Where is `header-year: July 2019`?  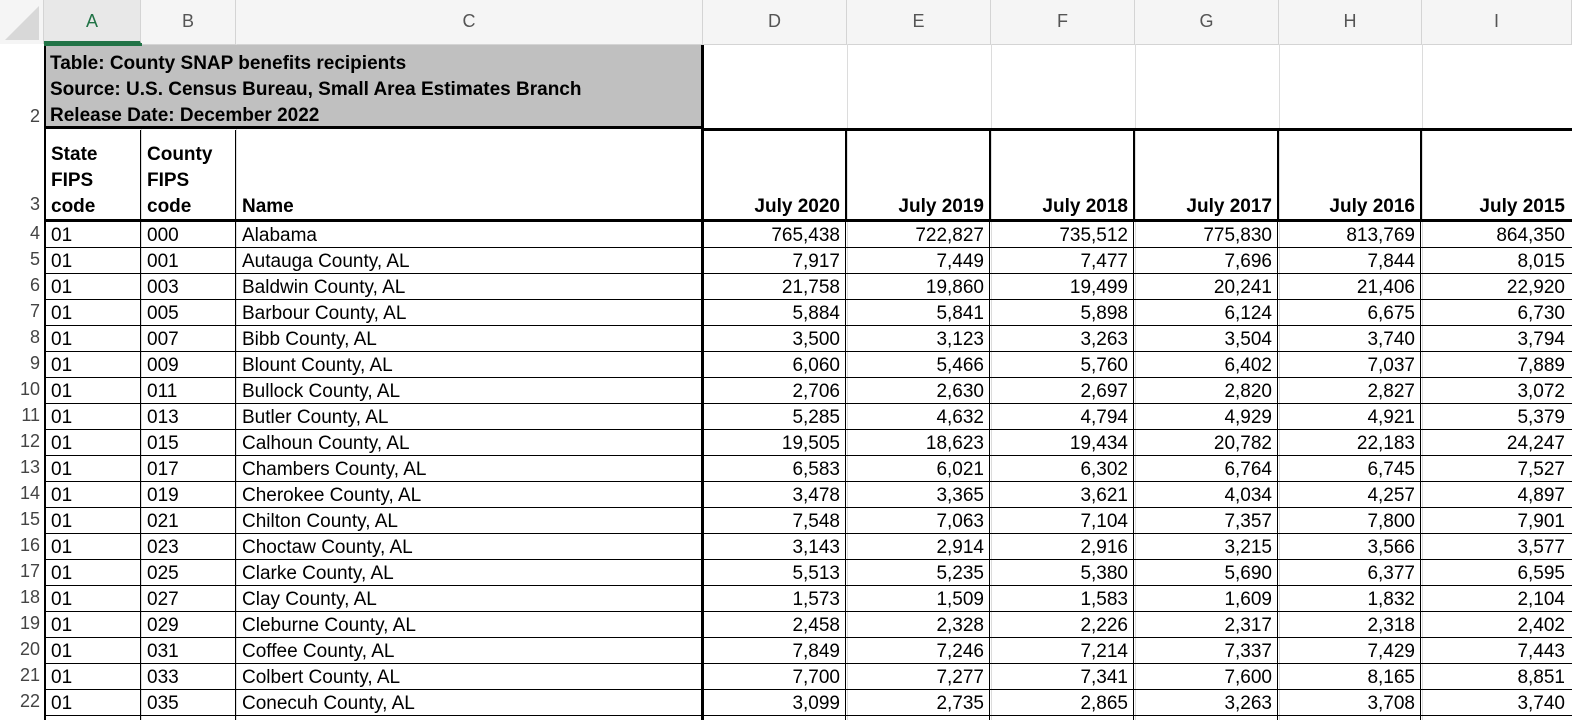 header-year: July 2019 is located at coordinates (941, 206).